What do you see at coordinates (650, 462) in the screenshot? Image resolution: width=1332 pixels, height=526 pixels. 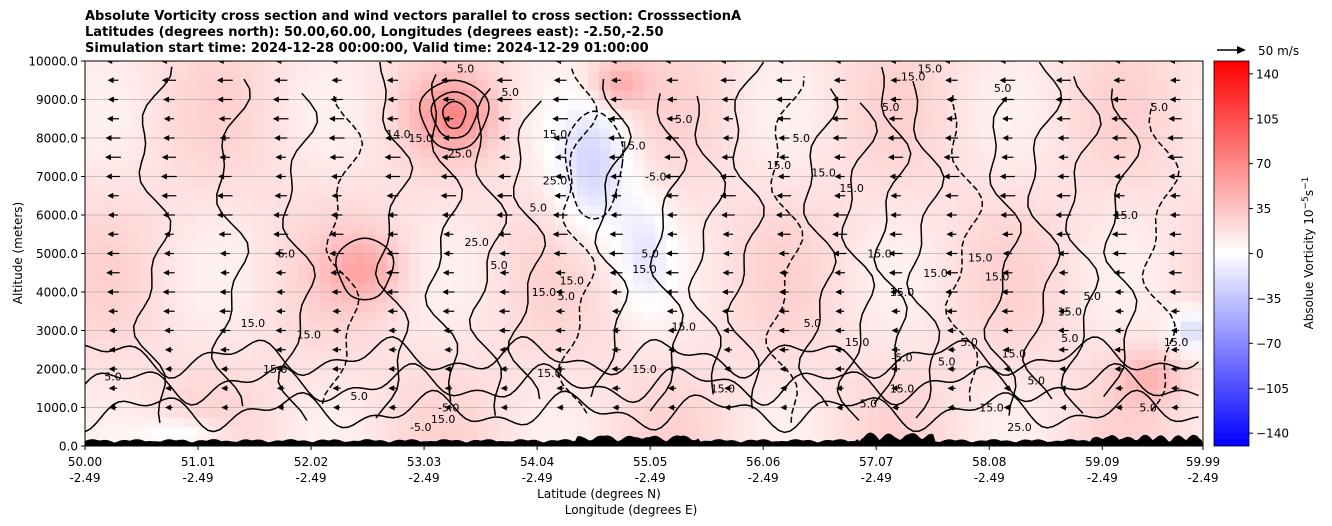 I see `x-tick-label-lat: 55.05` at bounding box center [650, 462].